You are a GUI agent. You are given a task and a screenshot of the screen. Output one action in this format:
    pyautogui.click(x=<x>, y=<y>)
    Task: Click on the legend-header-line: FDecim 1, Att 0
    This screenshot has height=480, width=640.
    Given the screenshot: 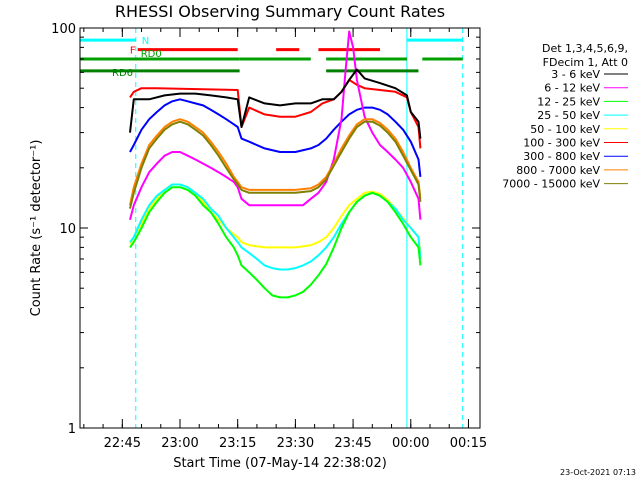 What is the action you would take?
    pyautogui.click(x=585, y=62)
    